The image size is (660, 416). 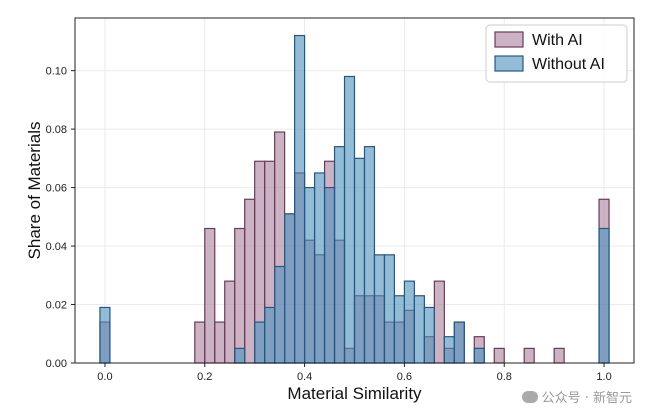 I want to click on y-tick-label: 0.10, so click(x=56, y=72).